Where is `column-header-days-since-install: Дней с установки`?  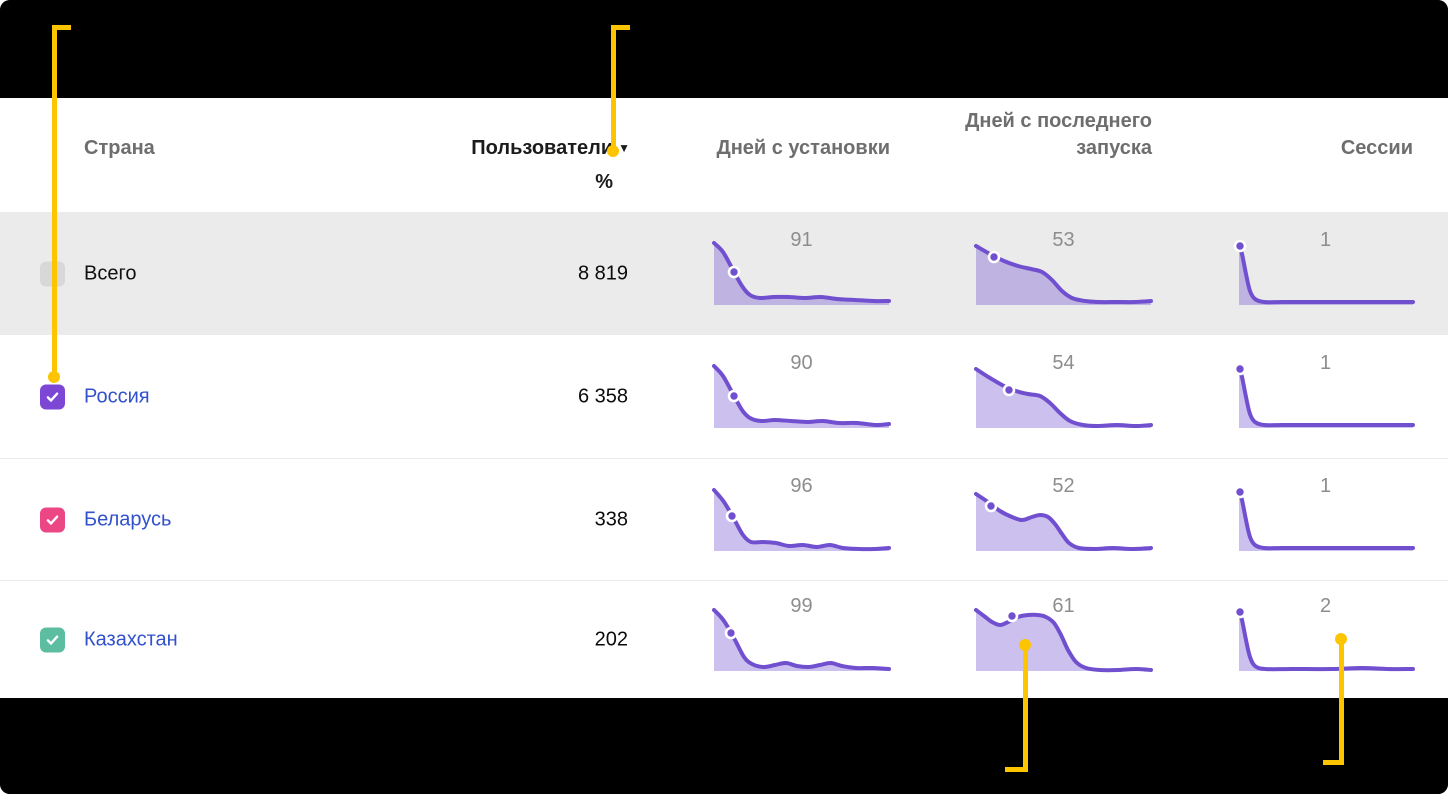
column-header-days-since-install: Дней с установки is located at coordinates (803, 148).